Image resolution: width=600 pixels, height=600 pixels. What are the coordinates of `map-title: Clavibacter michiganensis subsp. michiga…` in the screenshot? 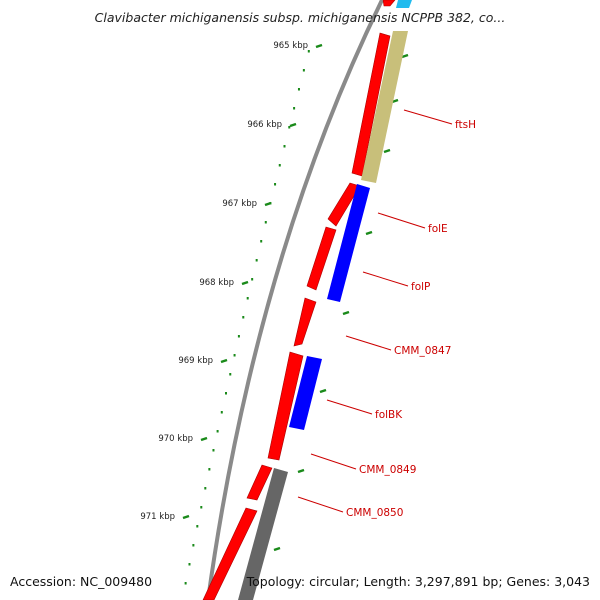 It's located at (300, 17).